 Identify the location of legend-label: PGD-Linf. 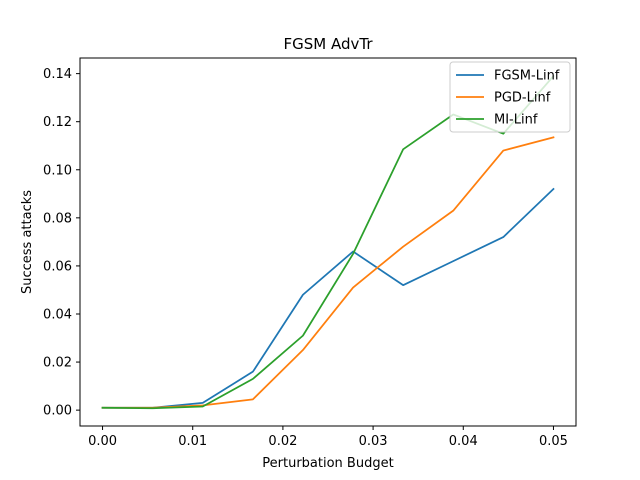
(522, 98).